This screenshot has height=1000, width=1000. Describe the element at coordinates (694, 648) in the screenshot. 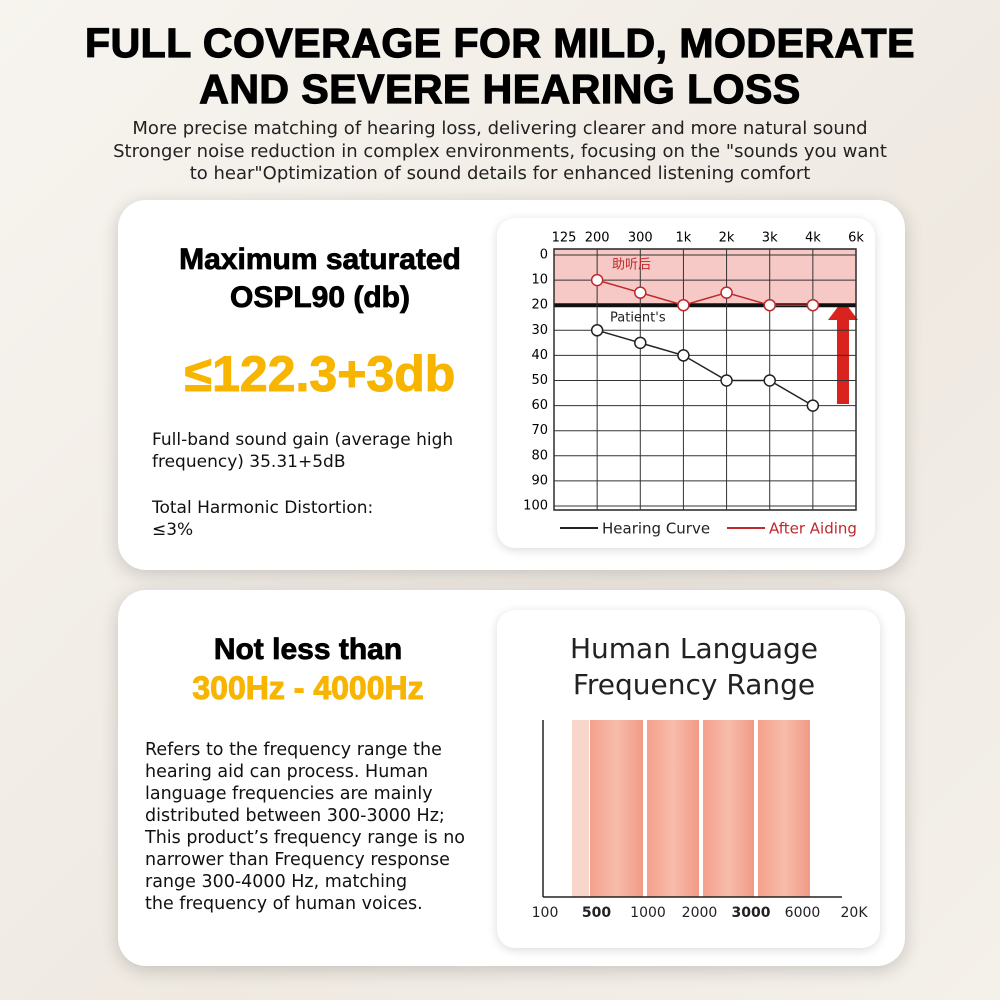

I see `chart-title: Human Language` at that location.